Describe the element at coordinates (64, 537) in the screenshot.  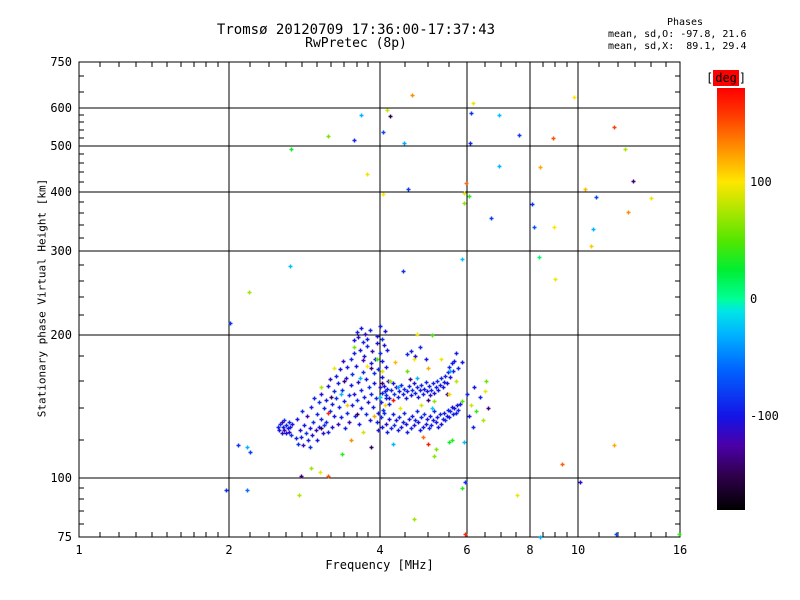
I see `y-tick-label: 75` at that location.